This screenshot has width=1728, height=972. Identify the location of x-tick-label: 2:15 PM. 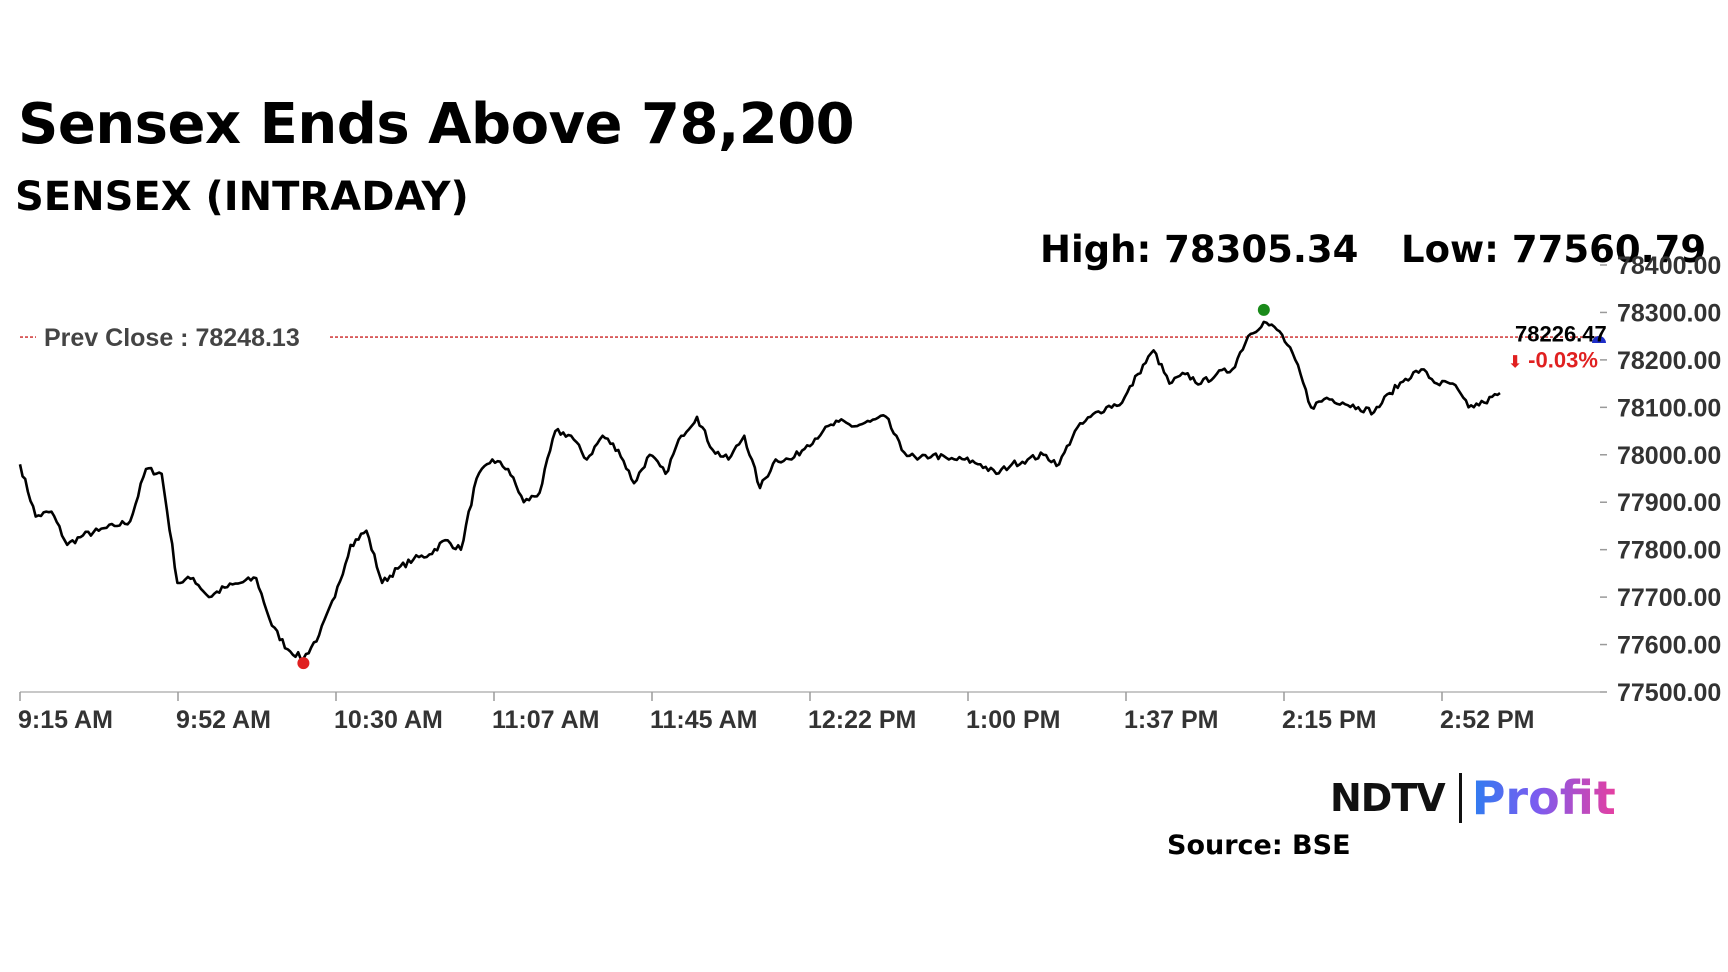
(1329, 720).